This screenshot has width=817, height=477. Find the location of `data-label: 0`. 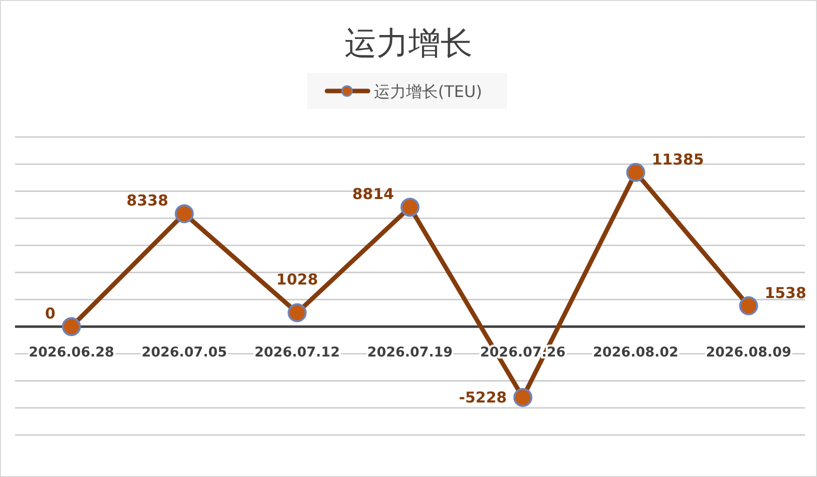

data-label: 0 is located at coordinates (50, 313).